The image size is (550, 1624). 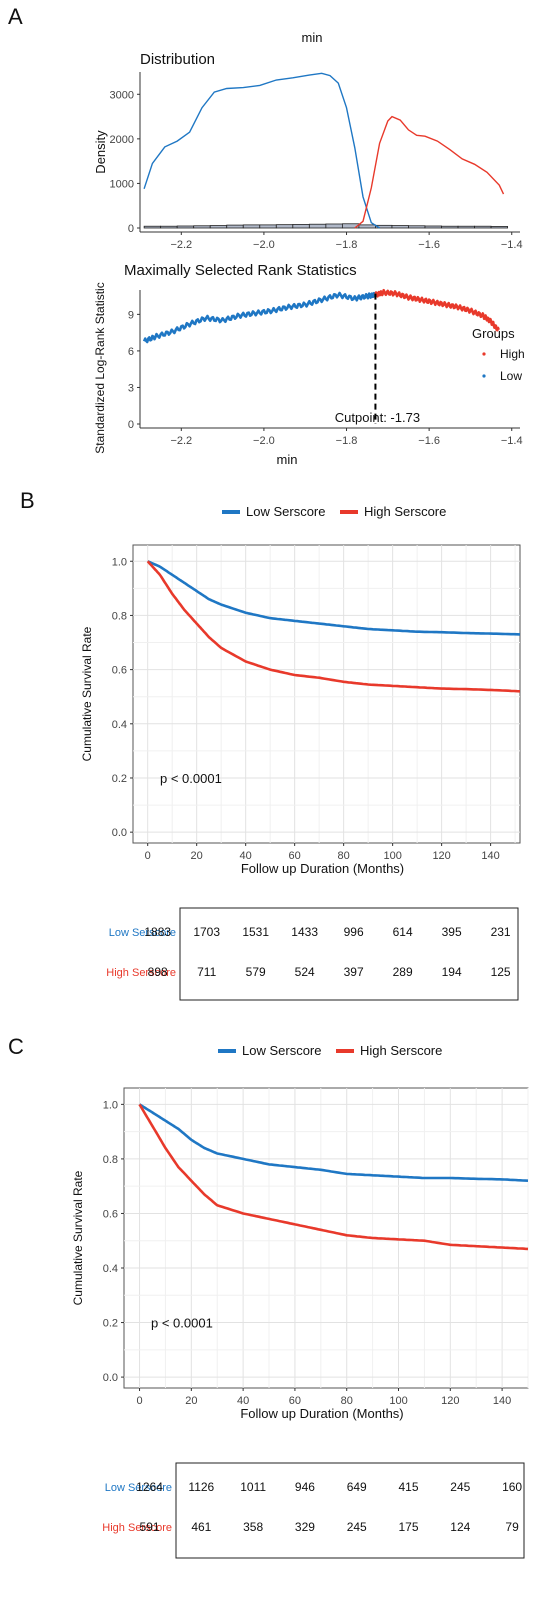 What do you see at coordinates (253, 1487) in the screenshot?
I see `risk-cell: 1011` at bounding box center [253, 1487].